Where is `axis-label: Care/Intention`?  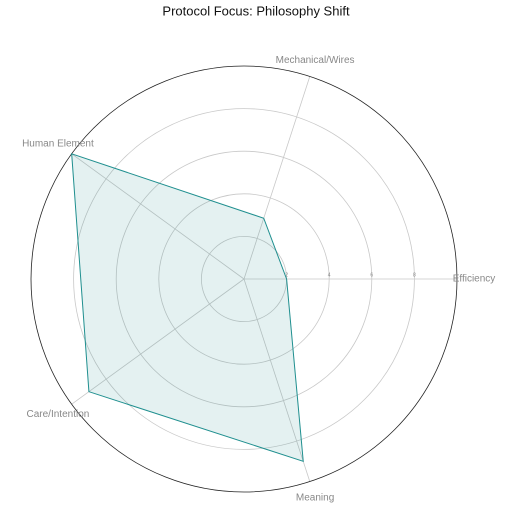 axis-label: Care/Intention is located at coordinates (58, 414).